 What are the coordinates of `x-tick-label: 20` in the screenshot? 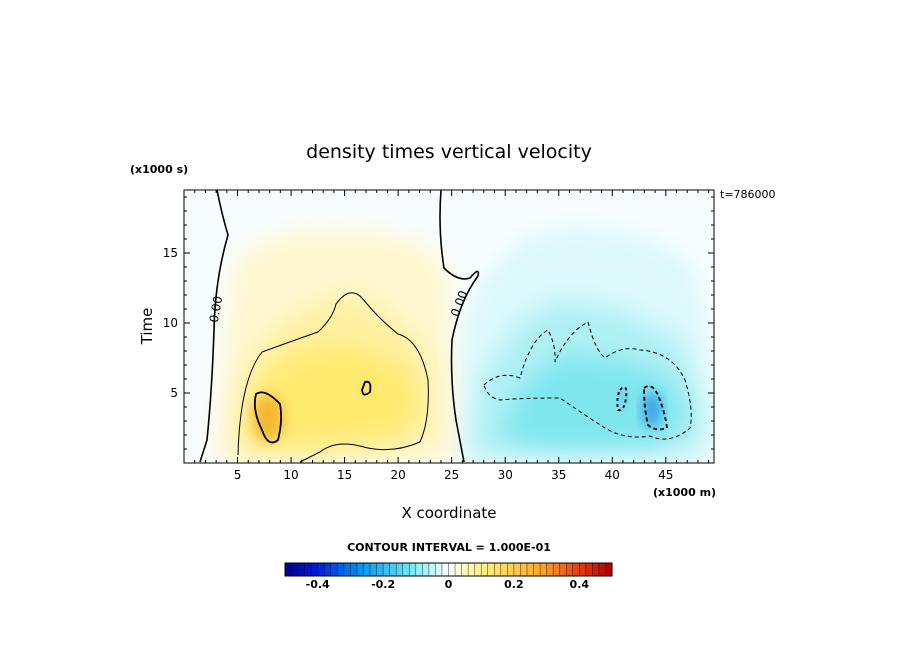 It's located at (398, 475).